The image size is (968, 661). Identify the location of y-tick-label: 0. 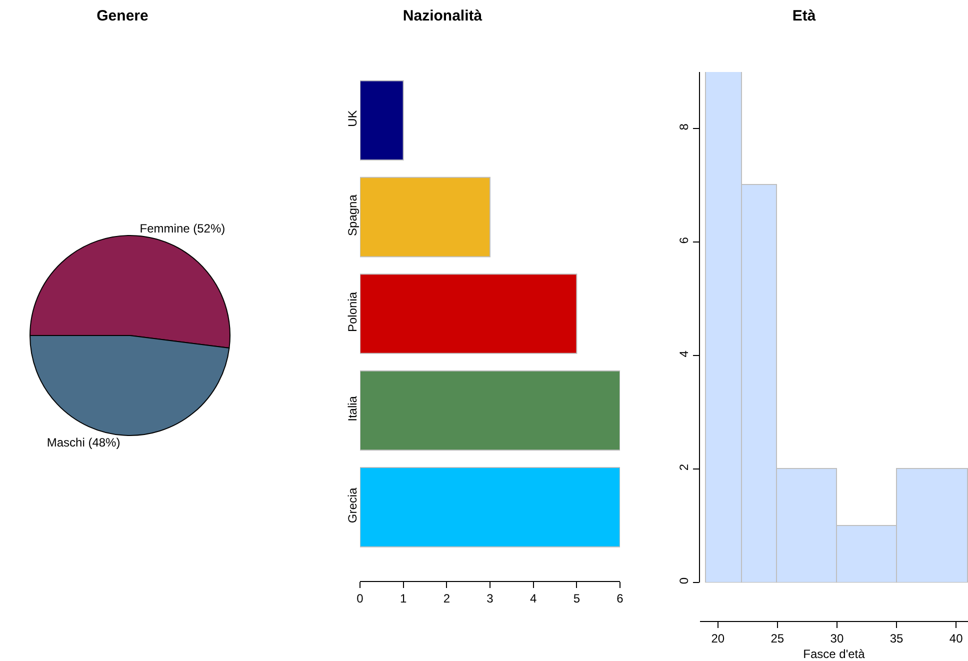
(684, 580).